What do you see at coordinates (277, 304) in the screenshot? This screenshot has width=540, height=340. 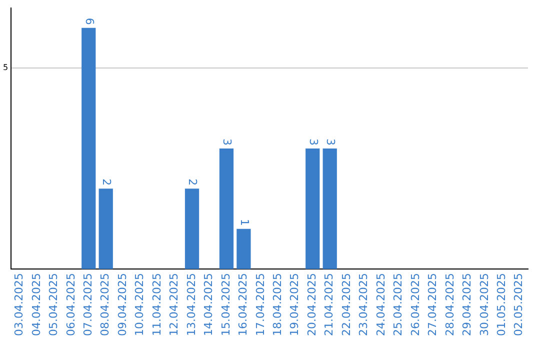 I see `x-tick-label: 18.04.2025` at bounding box center [277, 304].